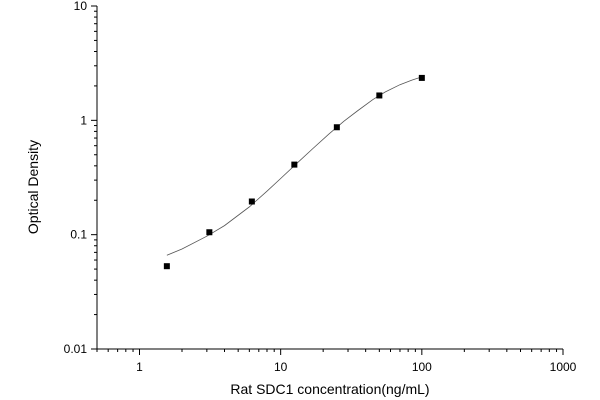 The width and height of the screenshot is (600, 400). Describe the element at coordinates (33, 187) in the screenshot. I see `y-axis-title: Optical Density` at that location.